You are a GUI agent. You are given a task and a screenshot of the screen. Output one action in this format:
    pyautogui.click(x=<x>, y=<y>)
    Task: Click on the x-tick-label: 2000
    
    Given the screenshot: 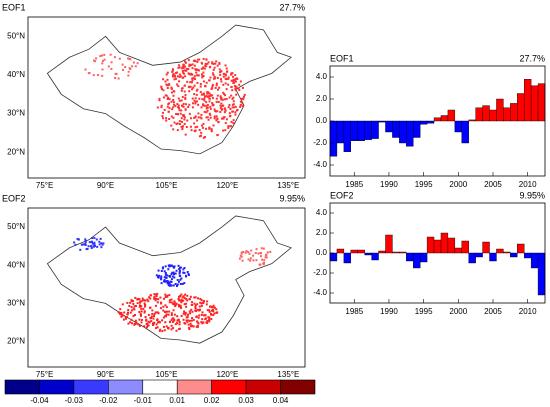 What is the action you would take?
    pyautogui.click(x=458, y=184)
    